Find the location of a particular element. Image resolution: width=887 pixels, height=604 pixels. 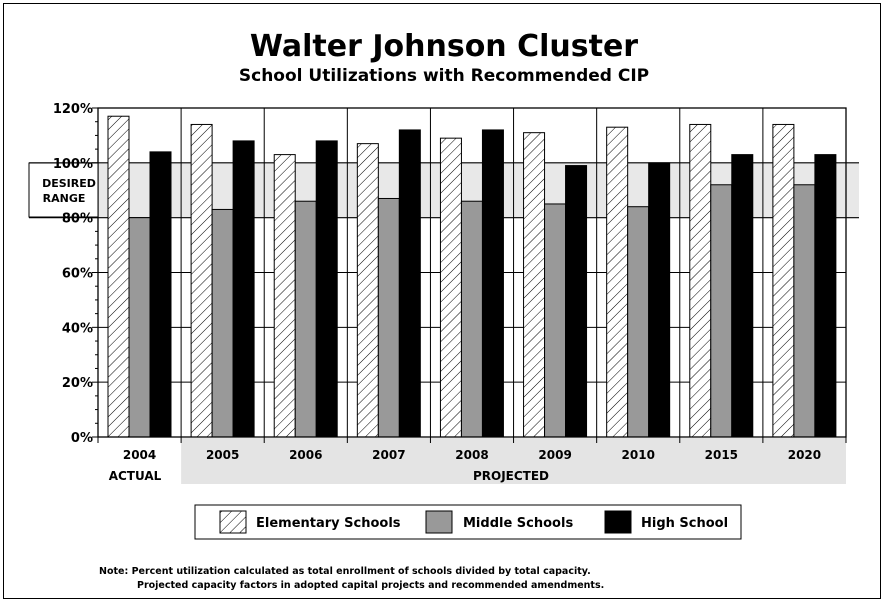

bar-high-2010 is located at coordinates (659, 300).